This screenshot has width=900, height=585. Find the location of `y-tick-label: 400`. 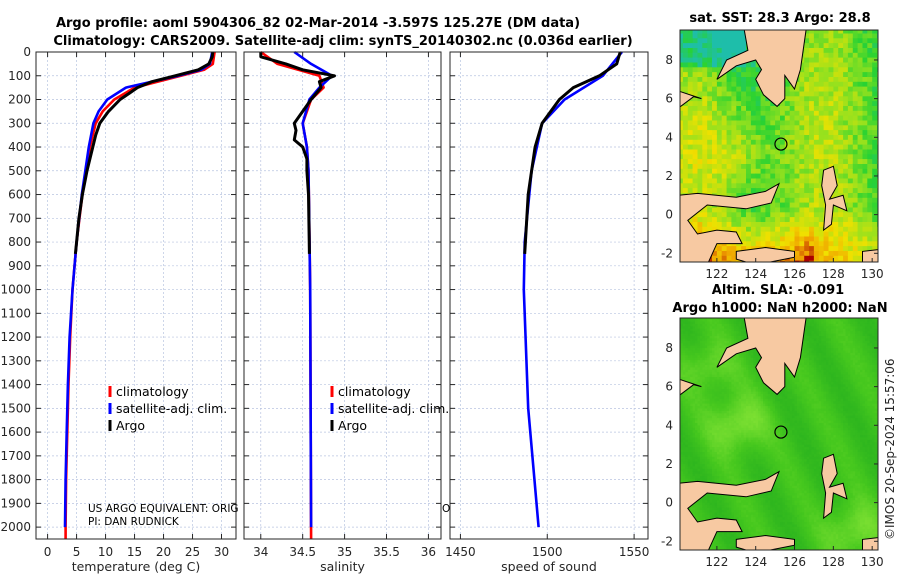

y-tick-label: 400 is located at coordinates (19, 147).